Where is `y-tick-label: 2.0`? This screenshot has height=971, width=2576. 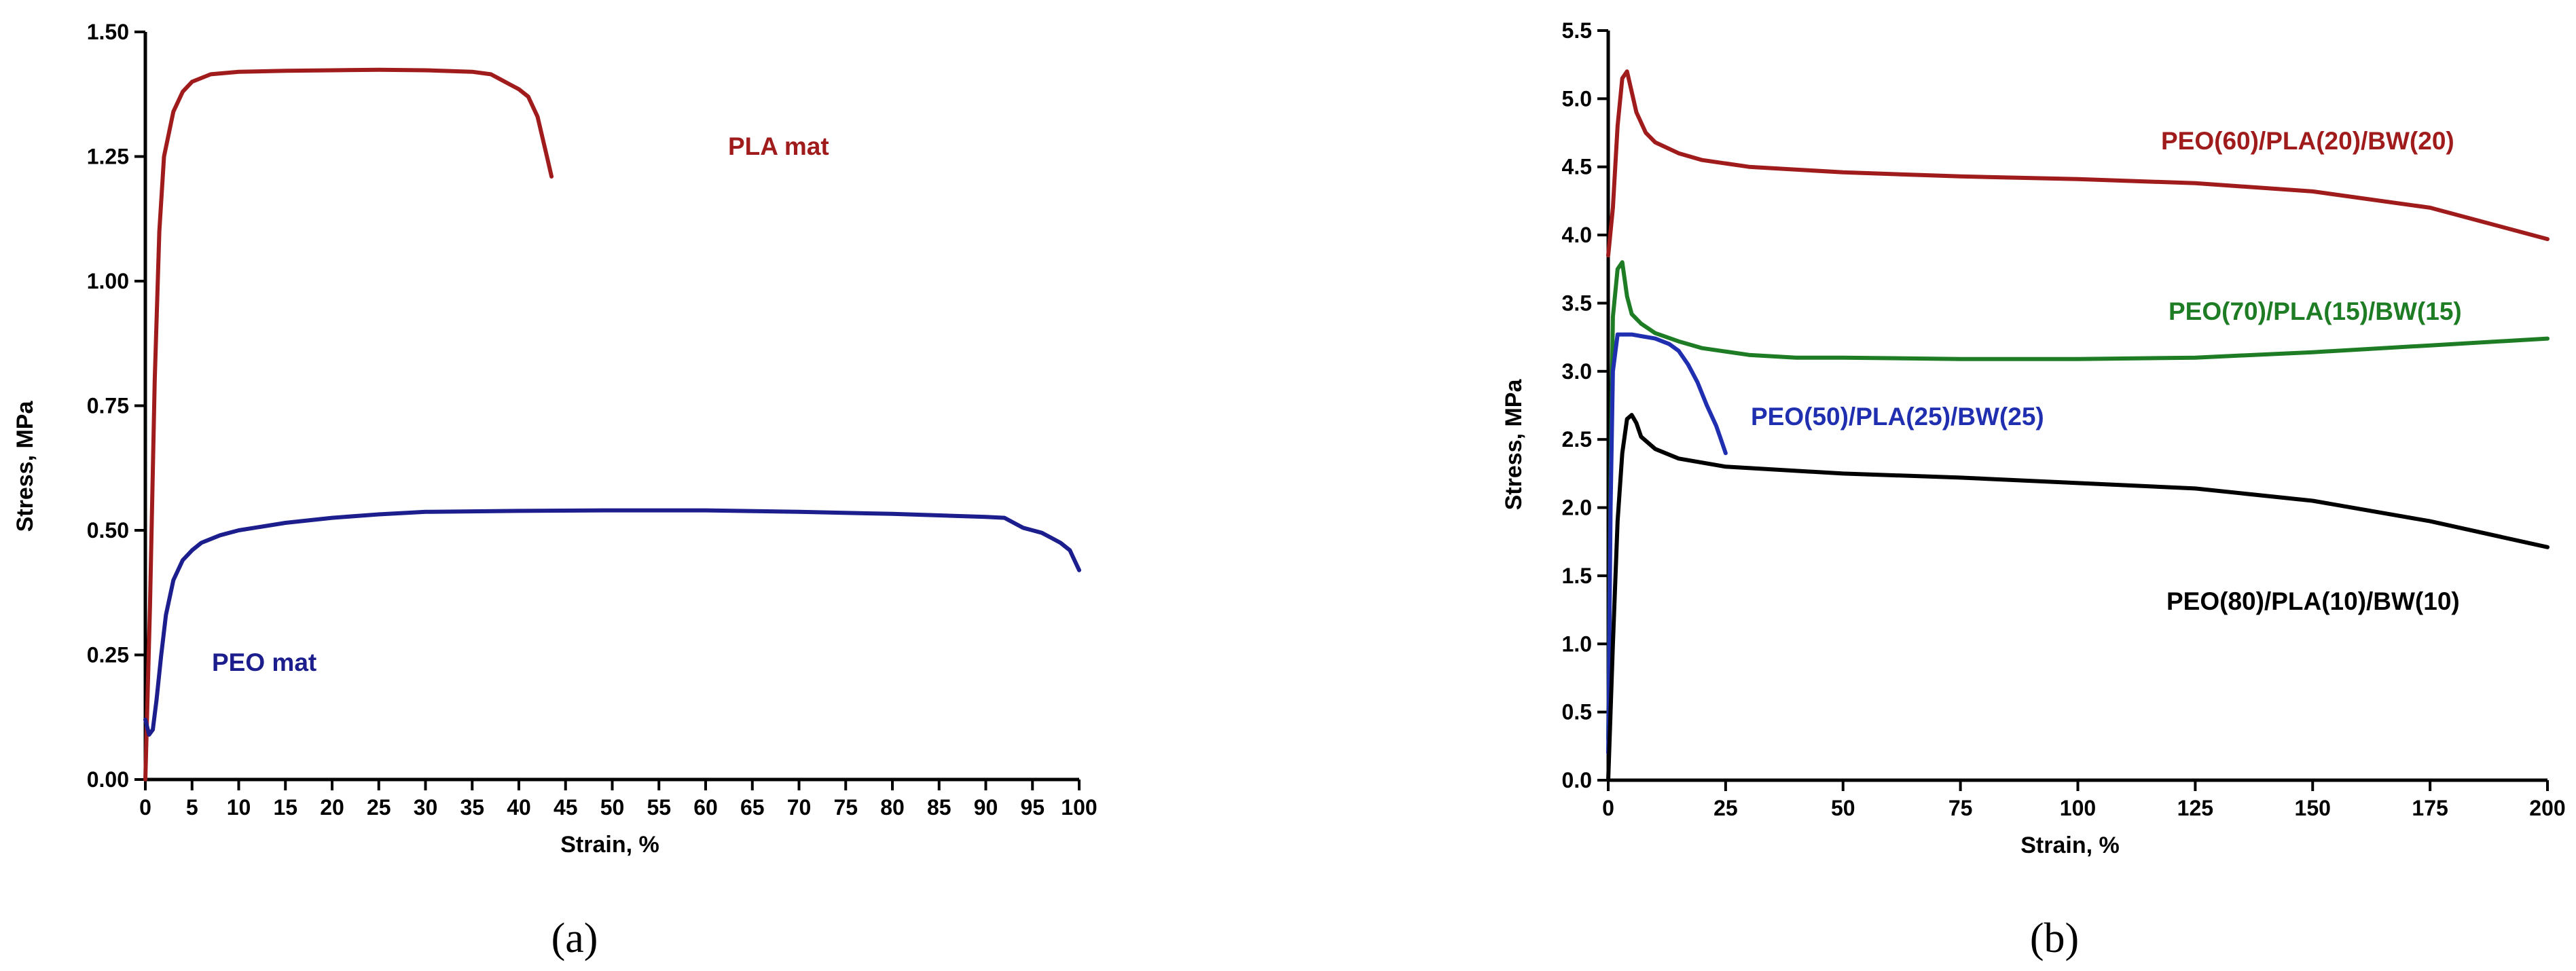 y-tick-label: 2.0 is located at coordinates (1577, 508).